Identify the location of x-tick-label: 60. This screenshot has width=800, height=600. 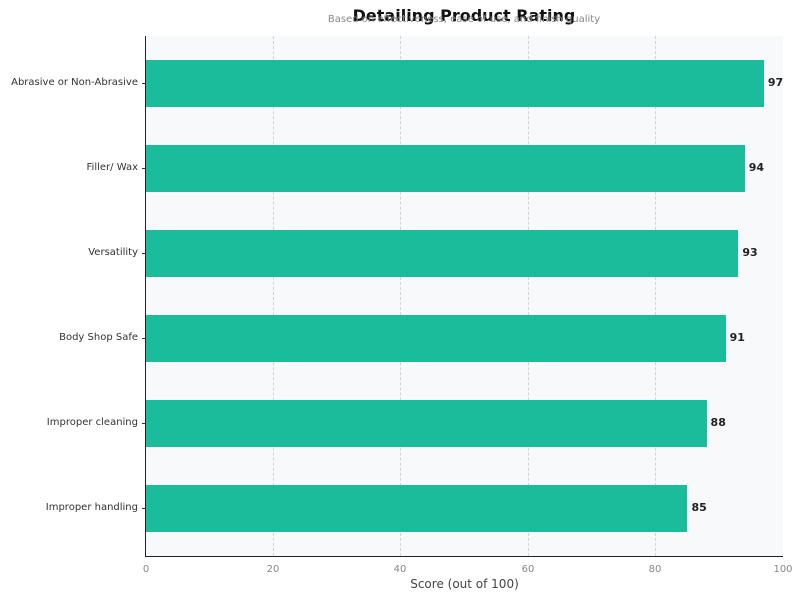
(528, 569).